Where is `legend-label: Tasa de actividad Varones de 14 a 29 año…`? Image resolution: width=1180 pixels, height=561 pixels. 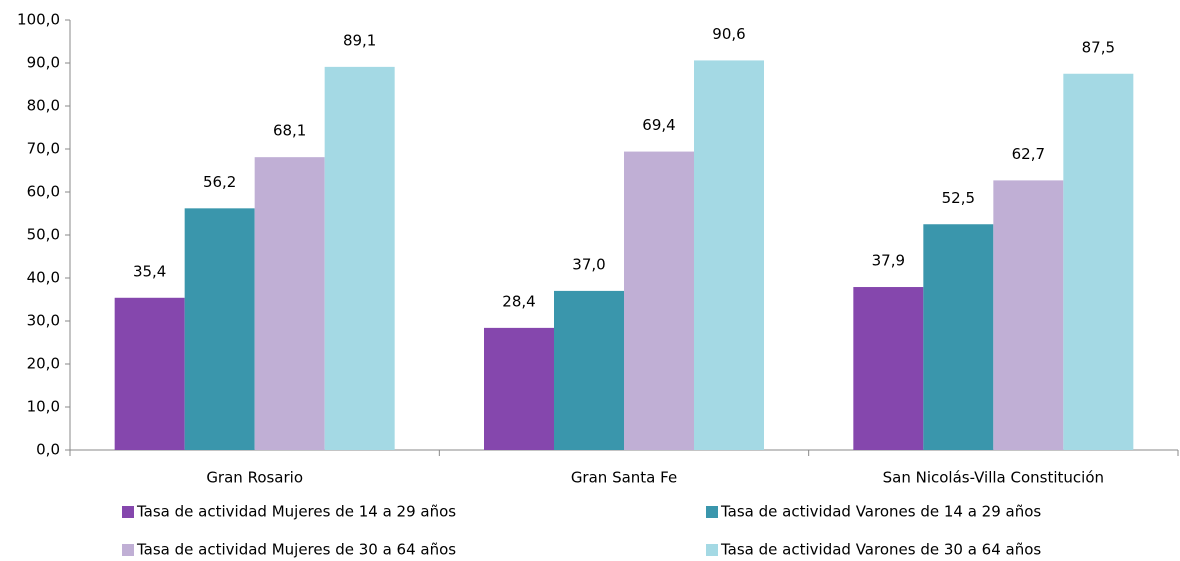
legend-label: Tasa de actividad Varones de 14 a 29 año… is located at coordinates (880, 512).